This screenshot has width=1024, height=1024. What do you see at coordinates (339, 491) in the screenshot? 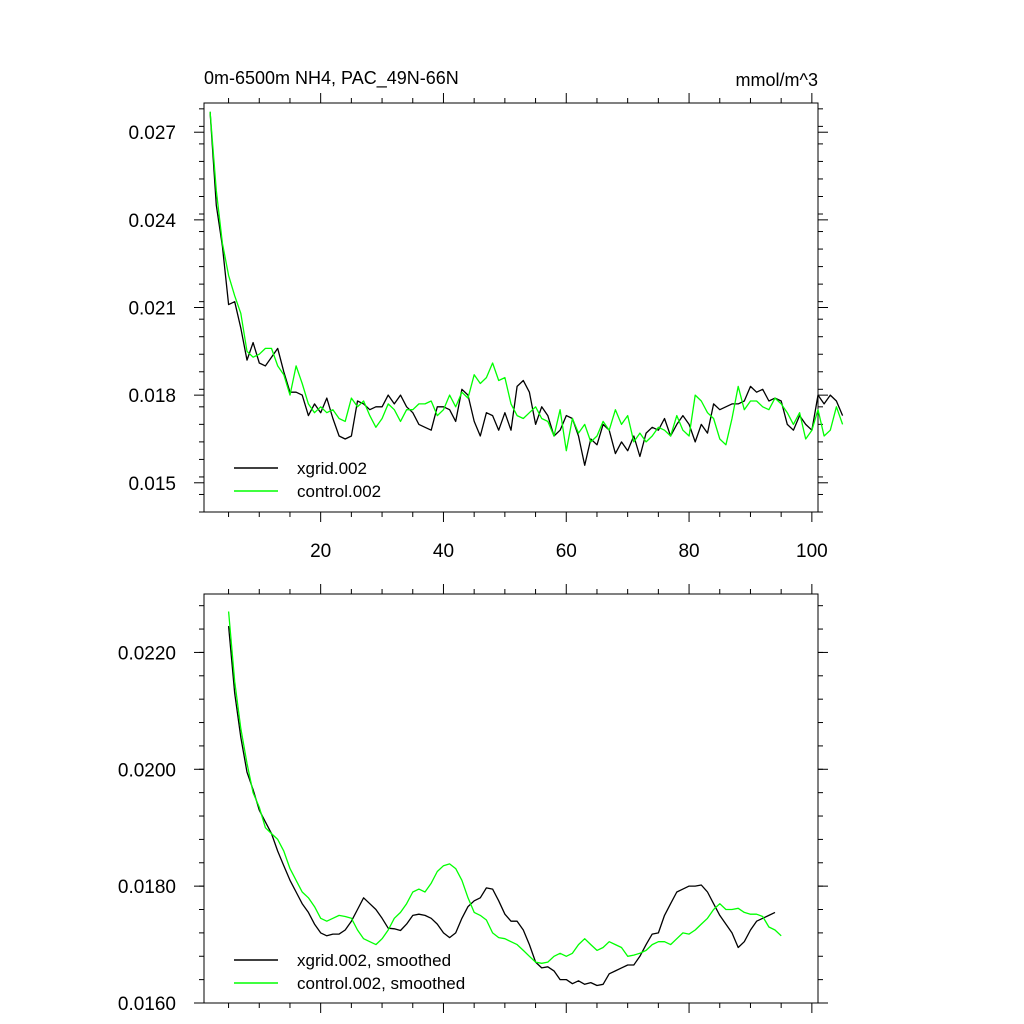
I see `top-legend-label: control.002` at bounding box center [339, 491].